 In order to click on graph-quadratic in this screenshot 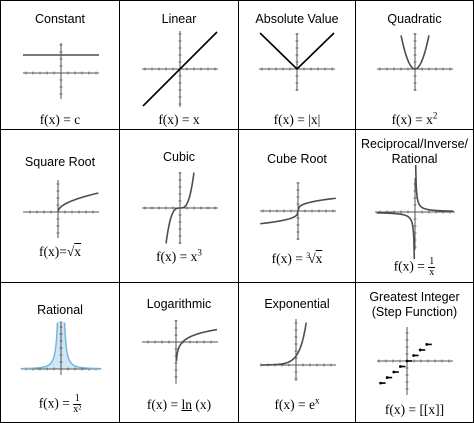, I will do `click(415, 62)`.